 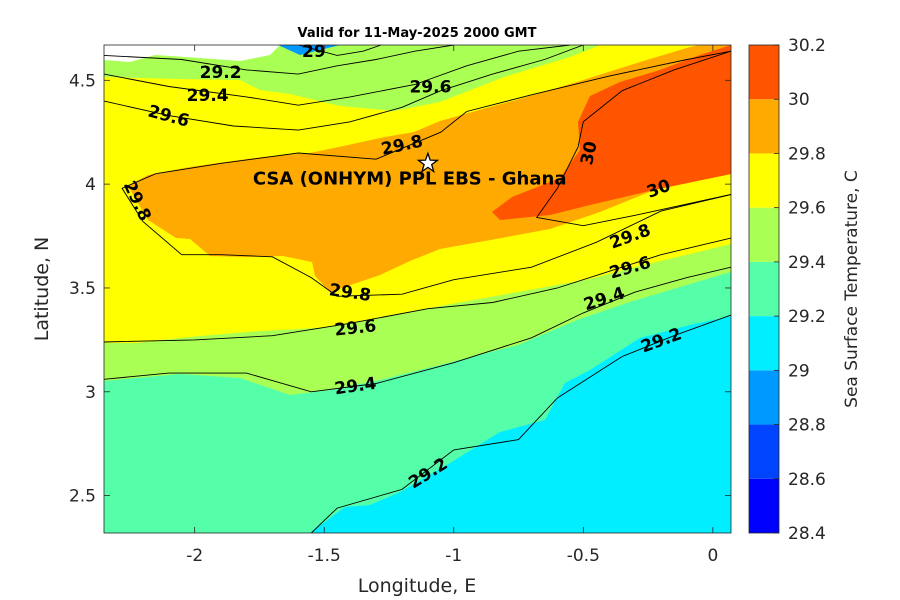 What do you see at coordinates (852, 289) in the screenshot?
I see `colorbar-label: Sea Surface Temperature, C` at bounding box center [852, 289].